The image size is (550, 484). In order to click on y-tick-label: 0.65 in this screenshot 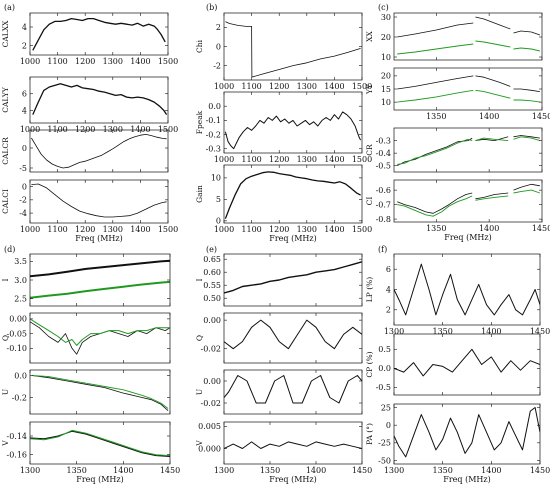, I will do `click(212, 259)`.